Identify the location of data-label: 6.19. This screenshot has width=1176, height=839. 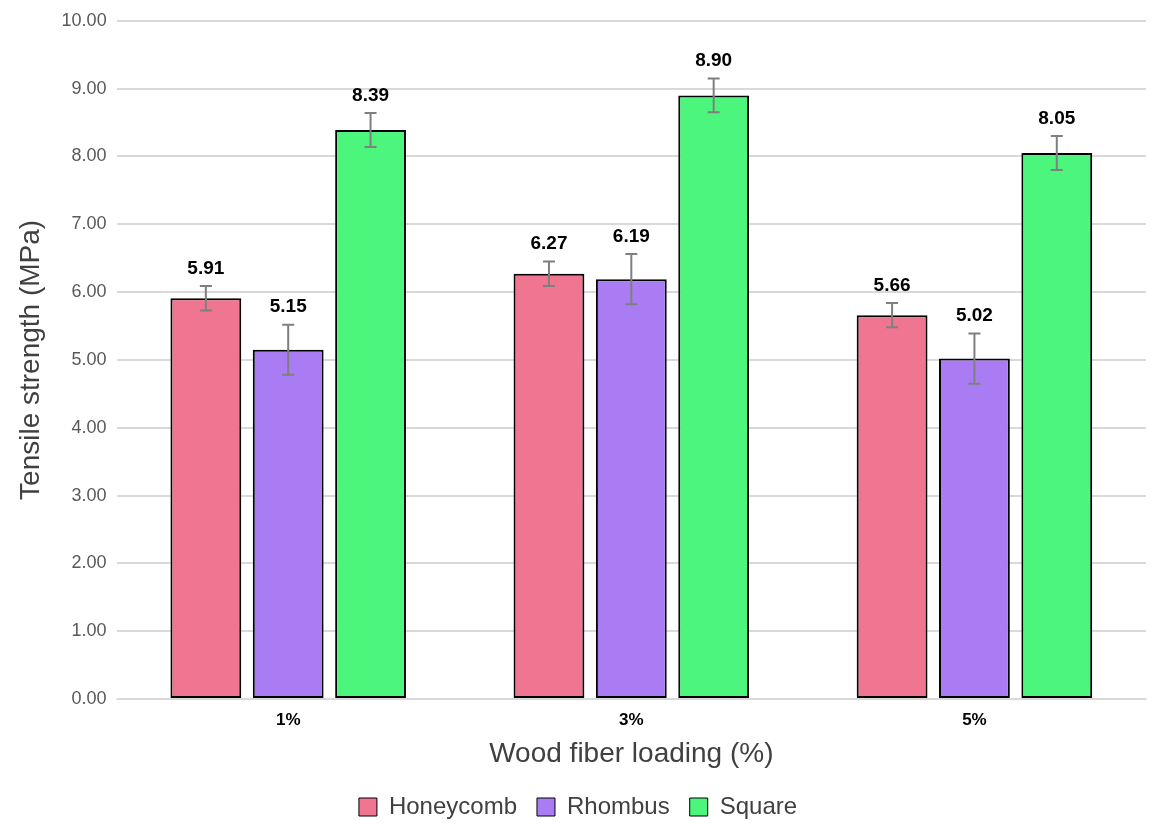
(631, 235).